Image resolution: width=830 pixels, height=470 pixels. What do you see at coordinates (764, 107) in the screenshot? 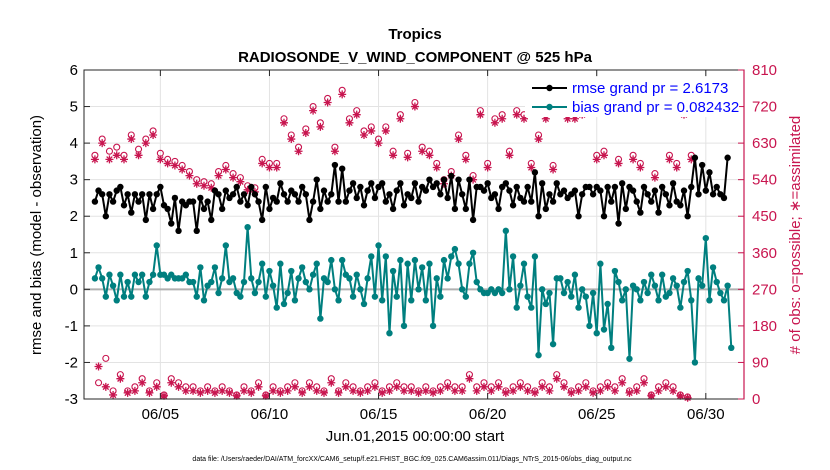
I see `y2-tick-label-8: 720` at bounding box center [764, 107].